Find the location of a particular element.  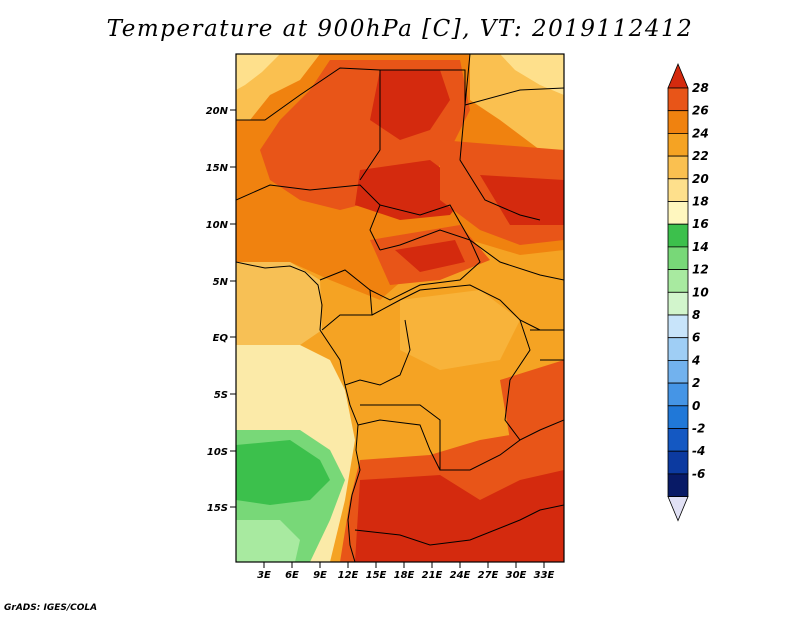

border-south is located at coordinates (459, 525).